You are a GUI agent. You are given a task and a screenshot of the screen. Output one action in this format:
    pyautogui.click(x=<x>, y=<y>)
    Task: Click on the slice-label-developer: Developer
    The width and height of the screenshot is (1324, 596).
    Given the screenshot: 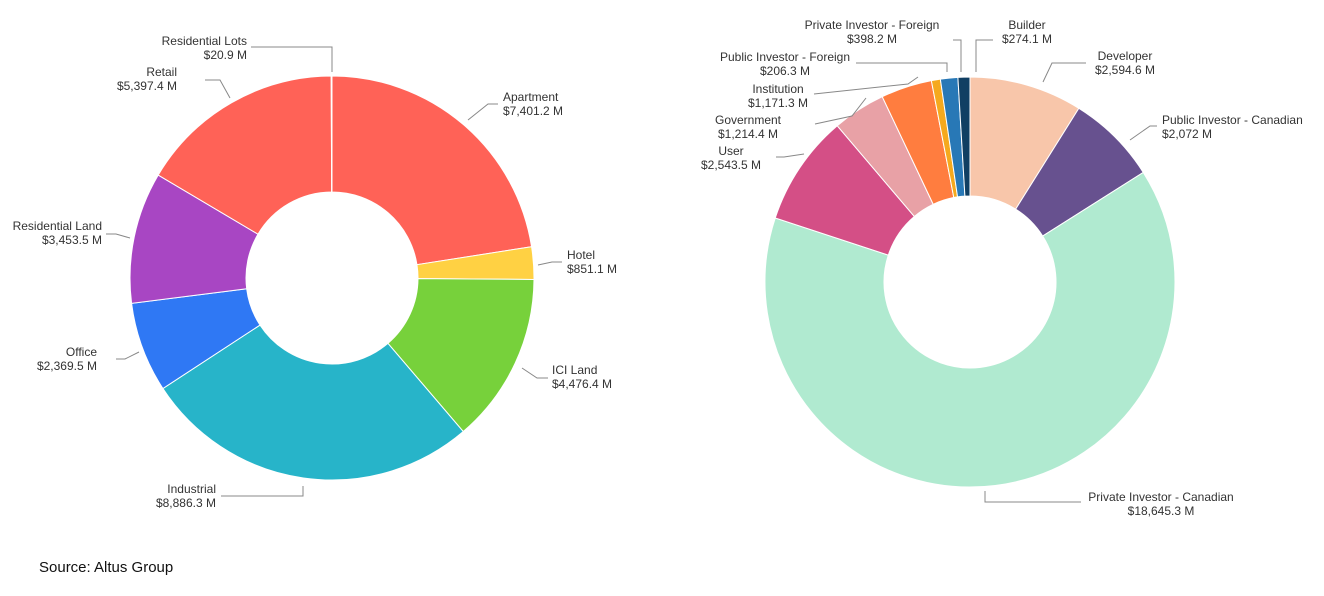 What is the action you would take?
    pyautogui.click(x=1125, y=56)
    